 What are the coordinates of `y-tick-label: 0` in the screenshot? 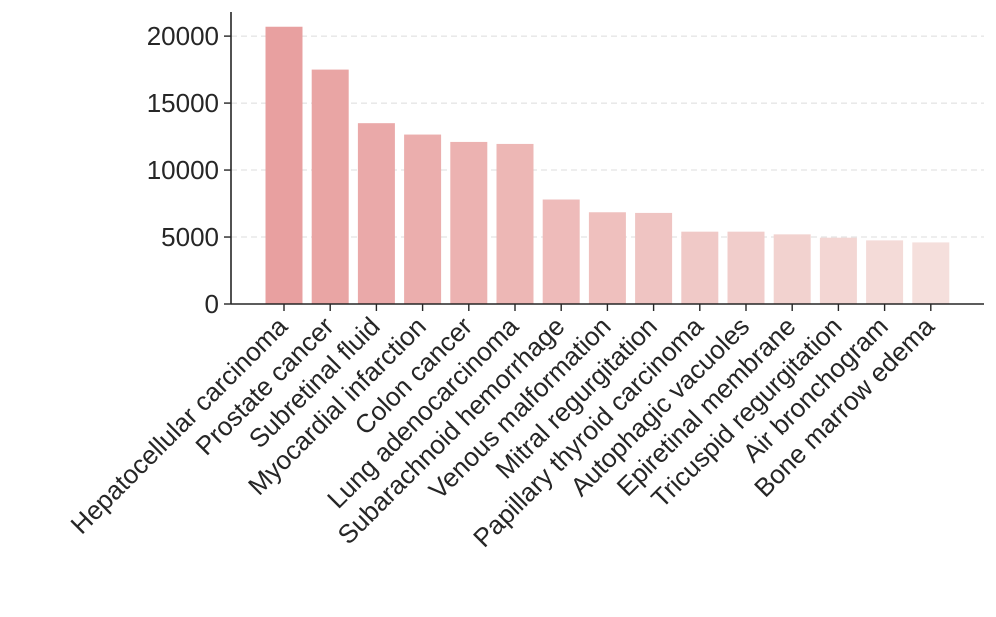 It's located at (212, 304).